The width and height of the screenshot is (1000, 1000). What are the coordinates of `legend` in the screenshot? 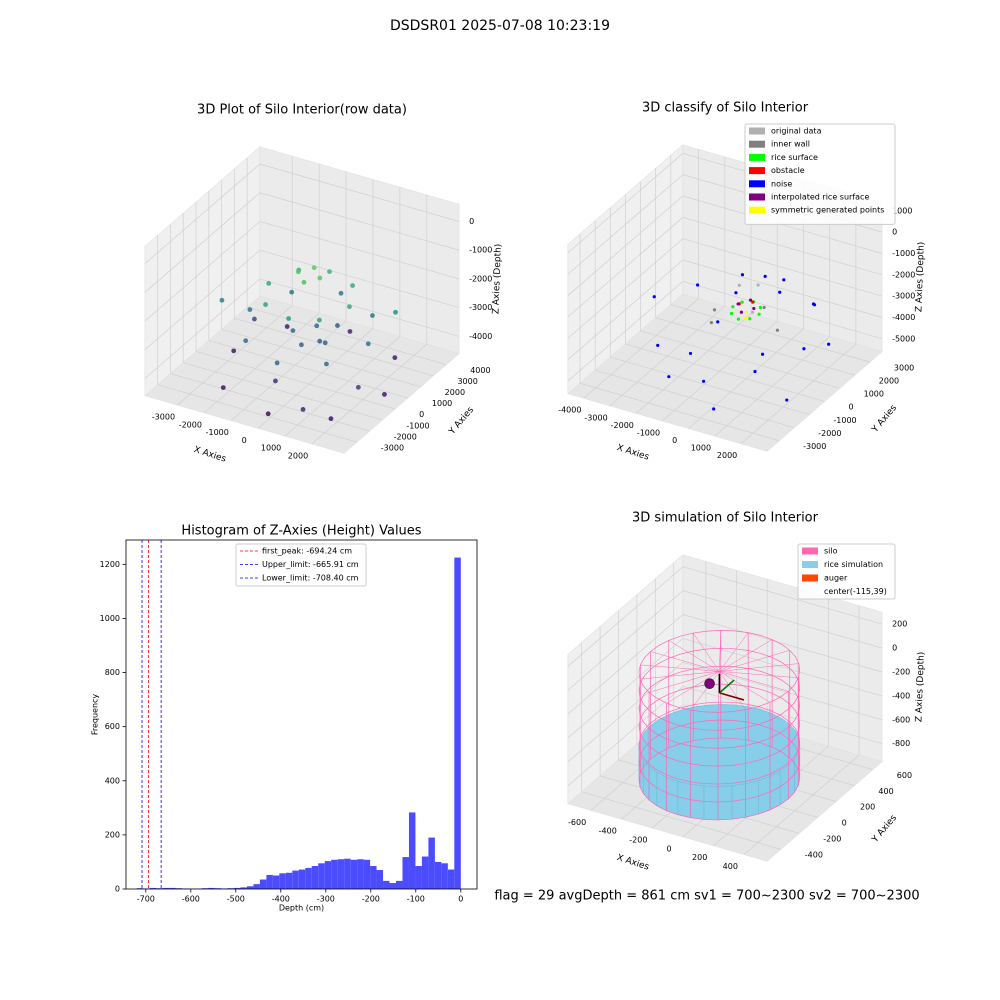 It's located at (820, 174).